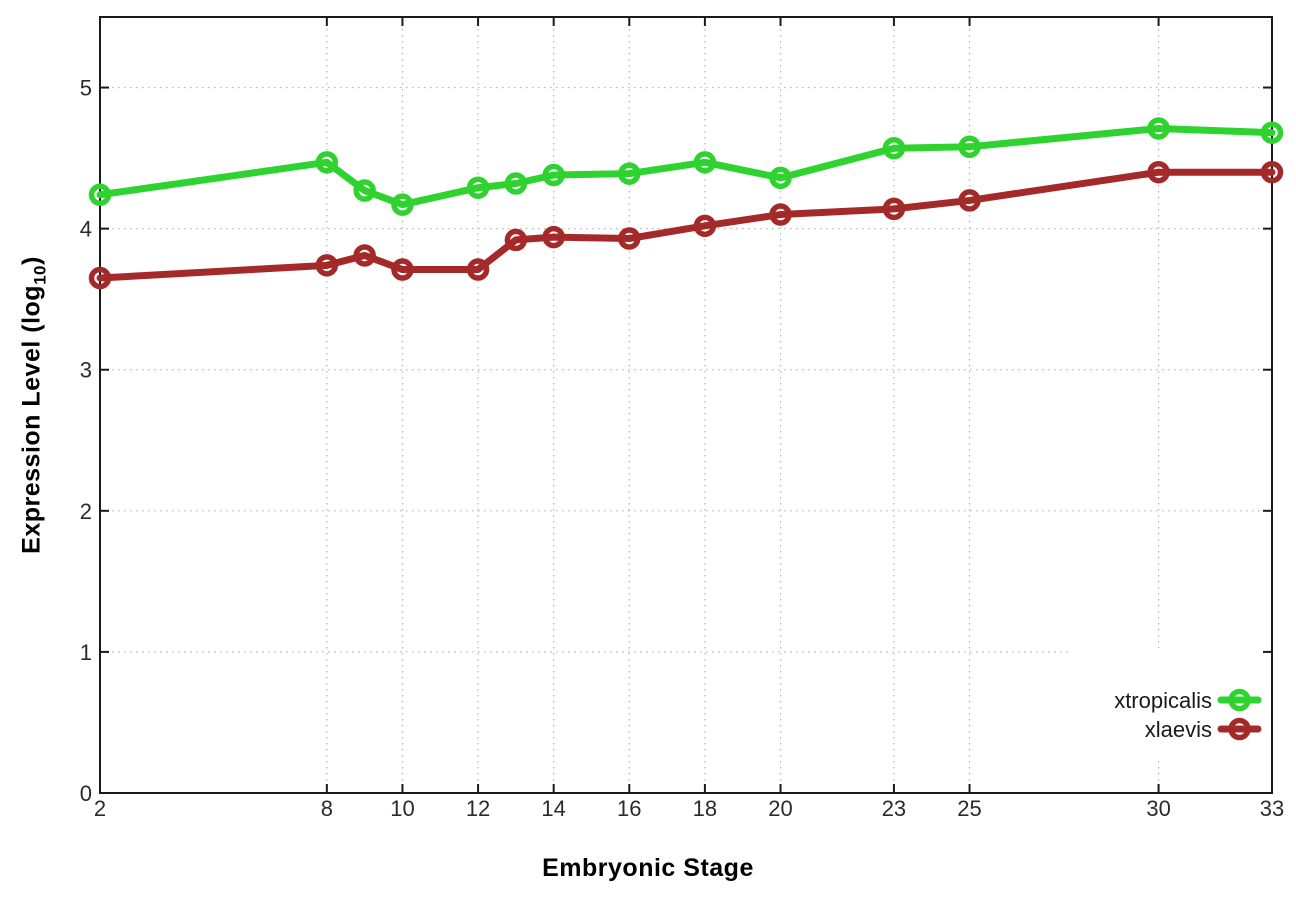 The height and width of the screenshot is (907, 1296). I want to click on x-tick-label: 18, so click(705, 808).